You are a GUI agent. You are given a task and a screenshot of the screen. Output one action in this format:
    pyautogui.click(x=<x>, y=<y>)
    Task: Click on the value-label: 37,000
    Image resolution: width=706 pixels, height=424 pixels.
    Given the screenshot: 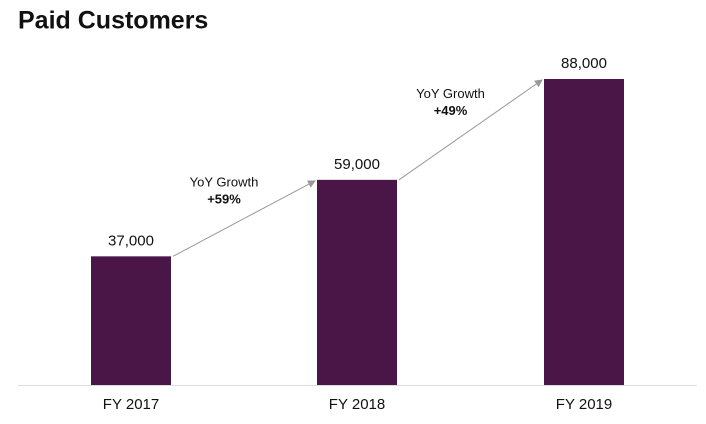 What is the action you would take?
    pyautogui.click(x=131, y=240)
    